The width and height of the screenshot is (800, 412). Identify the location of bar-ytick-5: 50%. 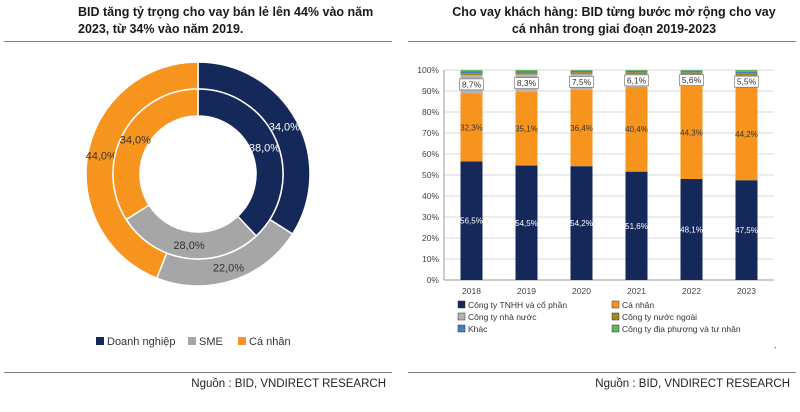
(430, 175).